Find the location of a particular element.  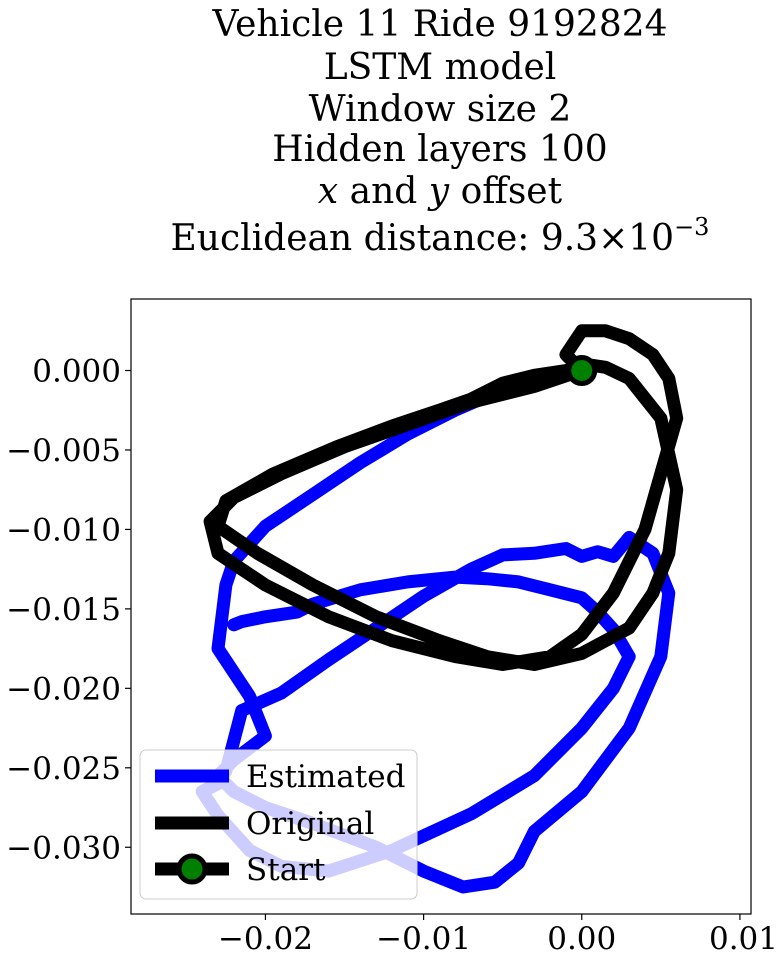

legend-label-start: Start is located at coordinates (286, 870).